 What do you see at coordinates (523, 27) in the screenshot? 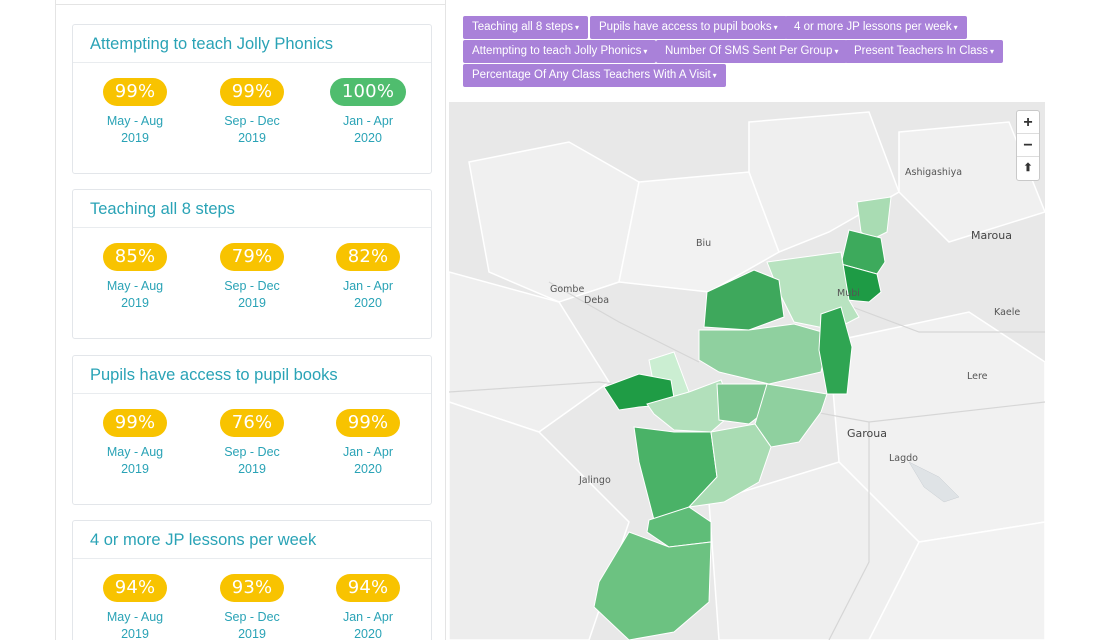
I see `filter-label: Teaching all 8 steps` at bounding box center [523, 27].